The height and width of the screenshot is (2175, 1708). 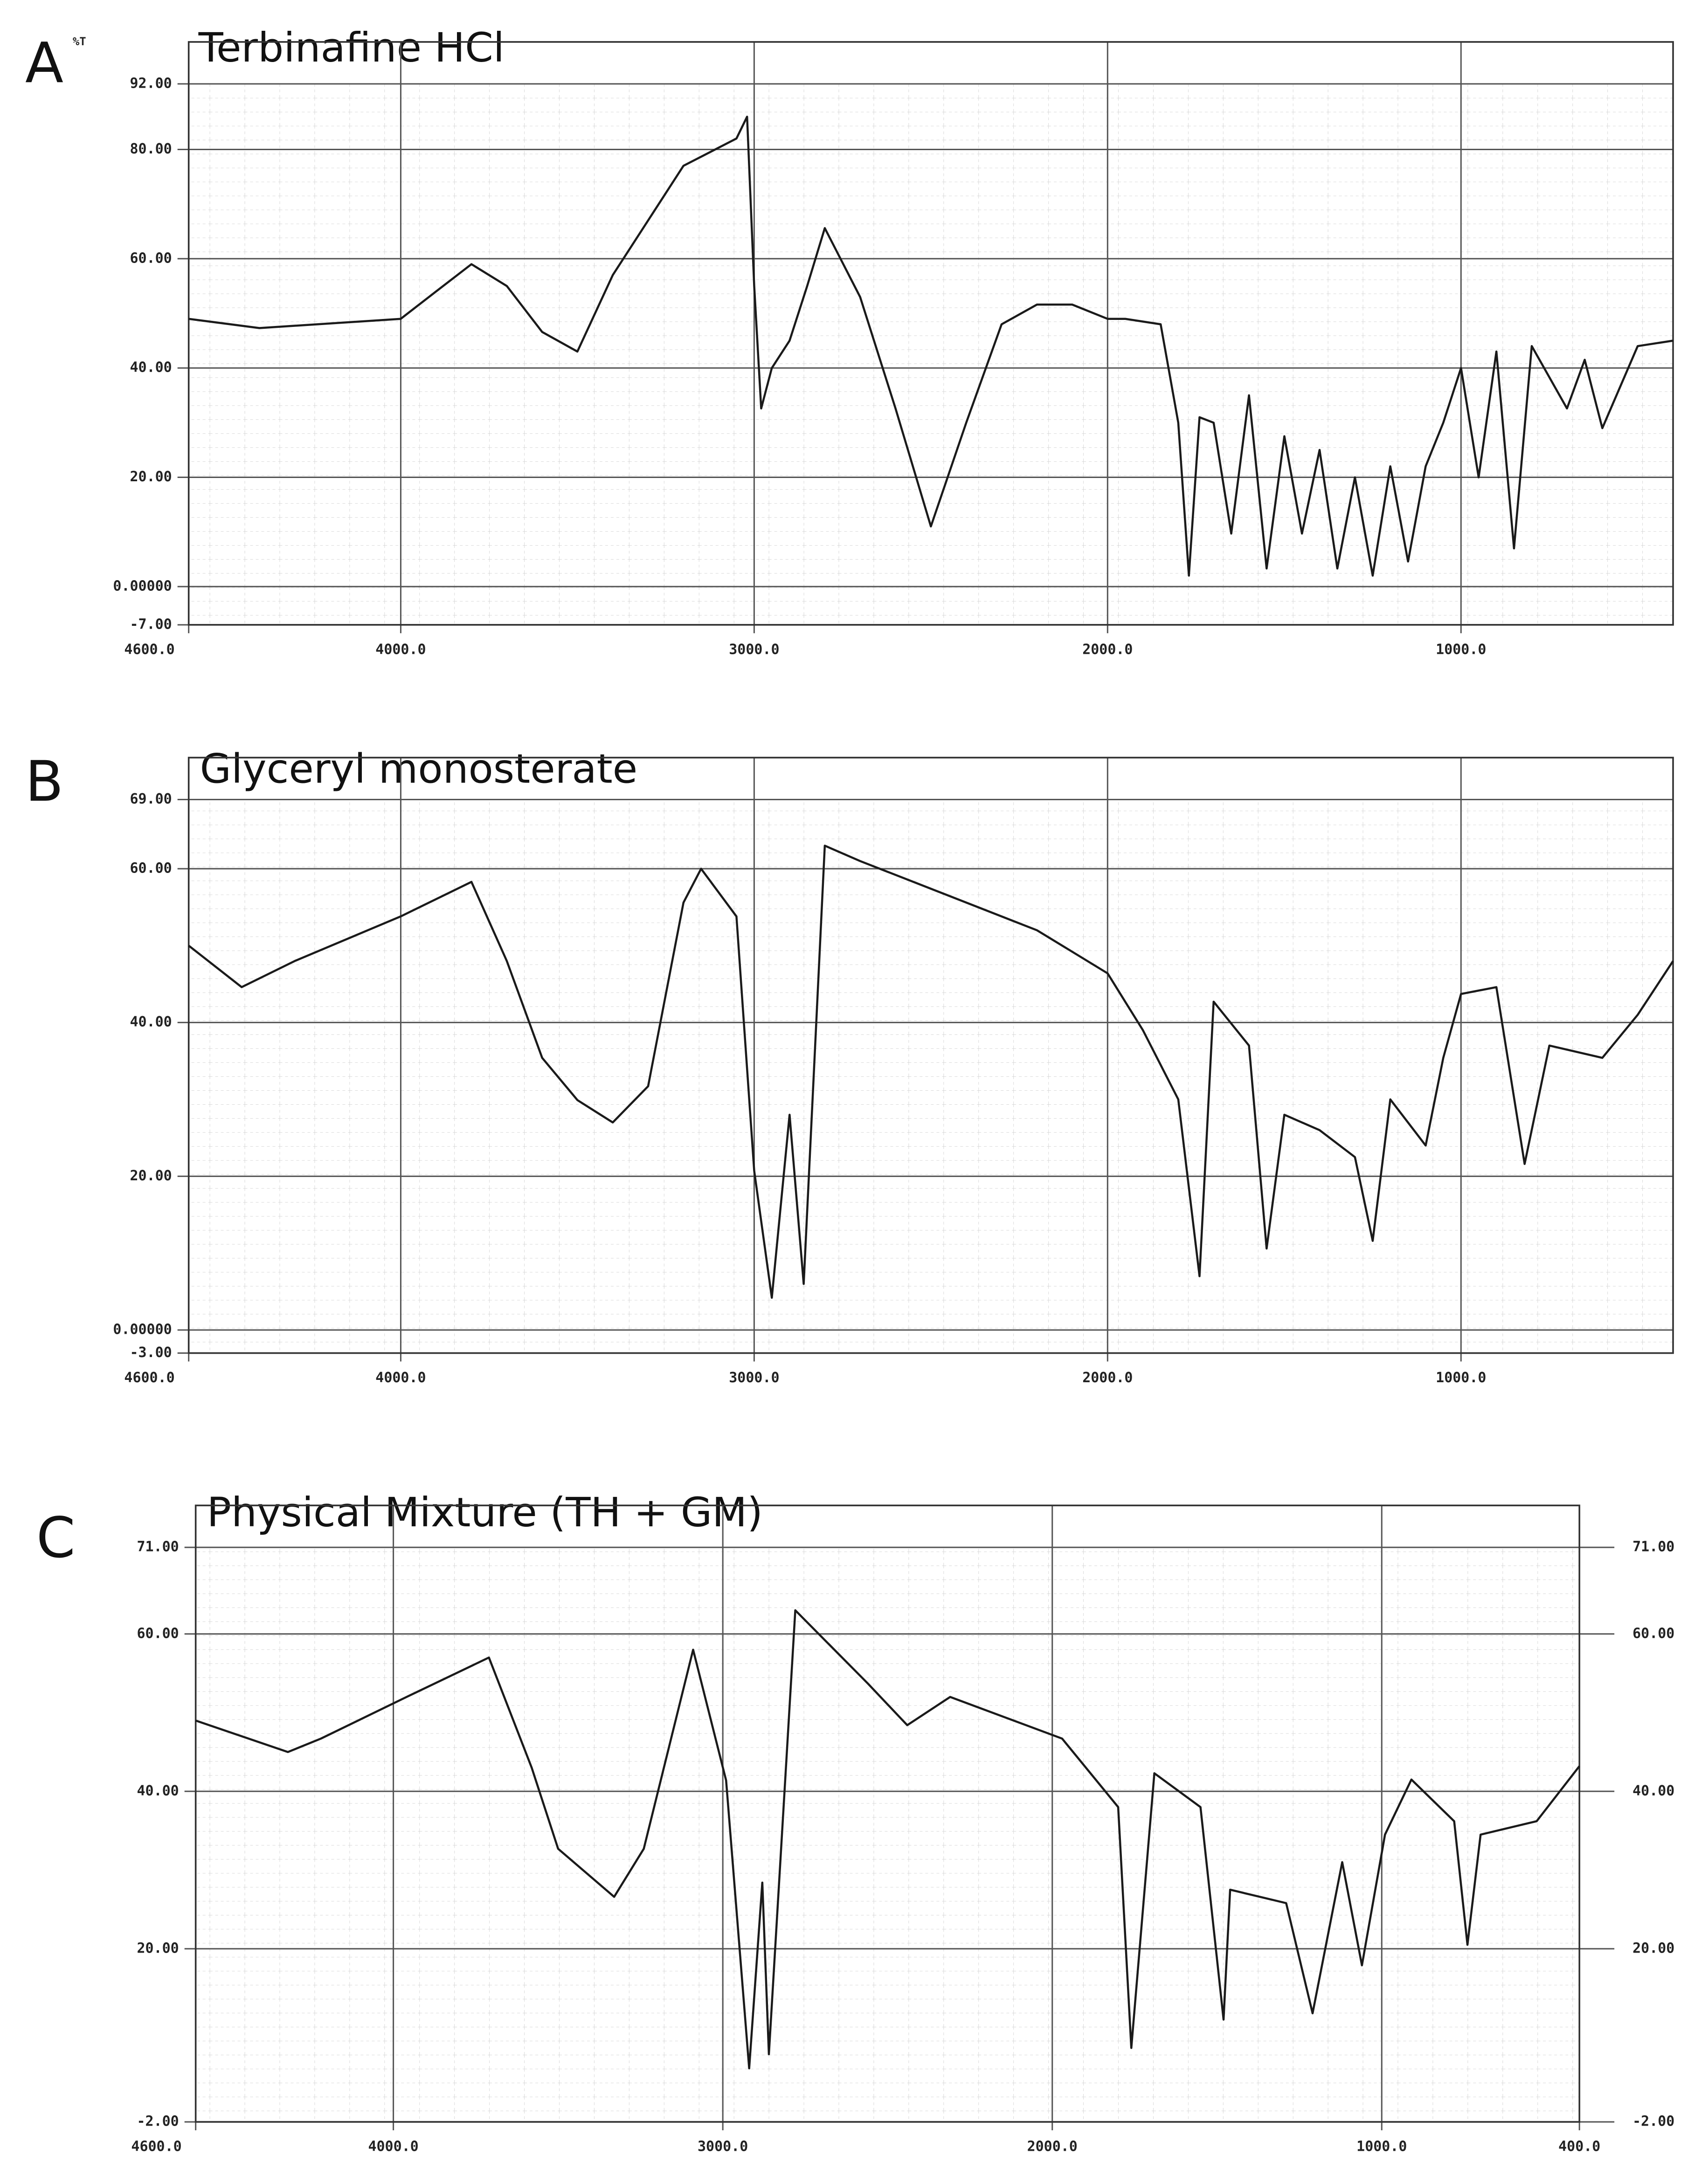 What do you see at coordinates (151, 149) in the screenshot?
I see `y-tick-label: 80.00` at bounding box center [151, 149].